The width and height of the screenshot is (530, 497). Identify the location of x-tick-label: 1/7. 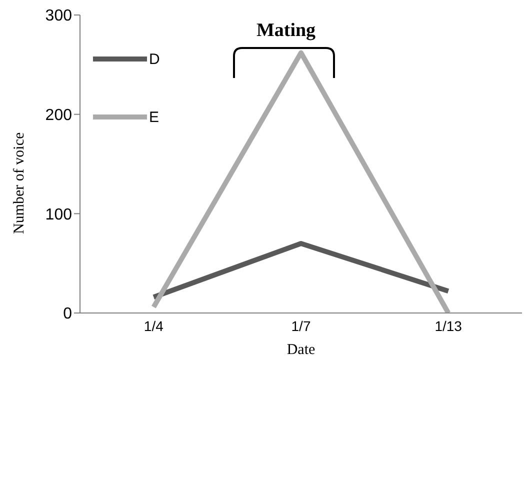
(301, 326).